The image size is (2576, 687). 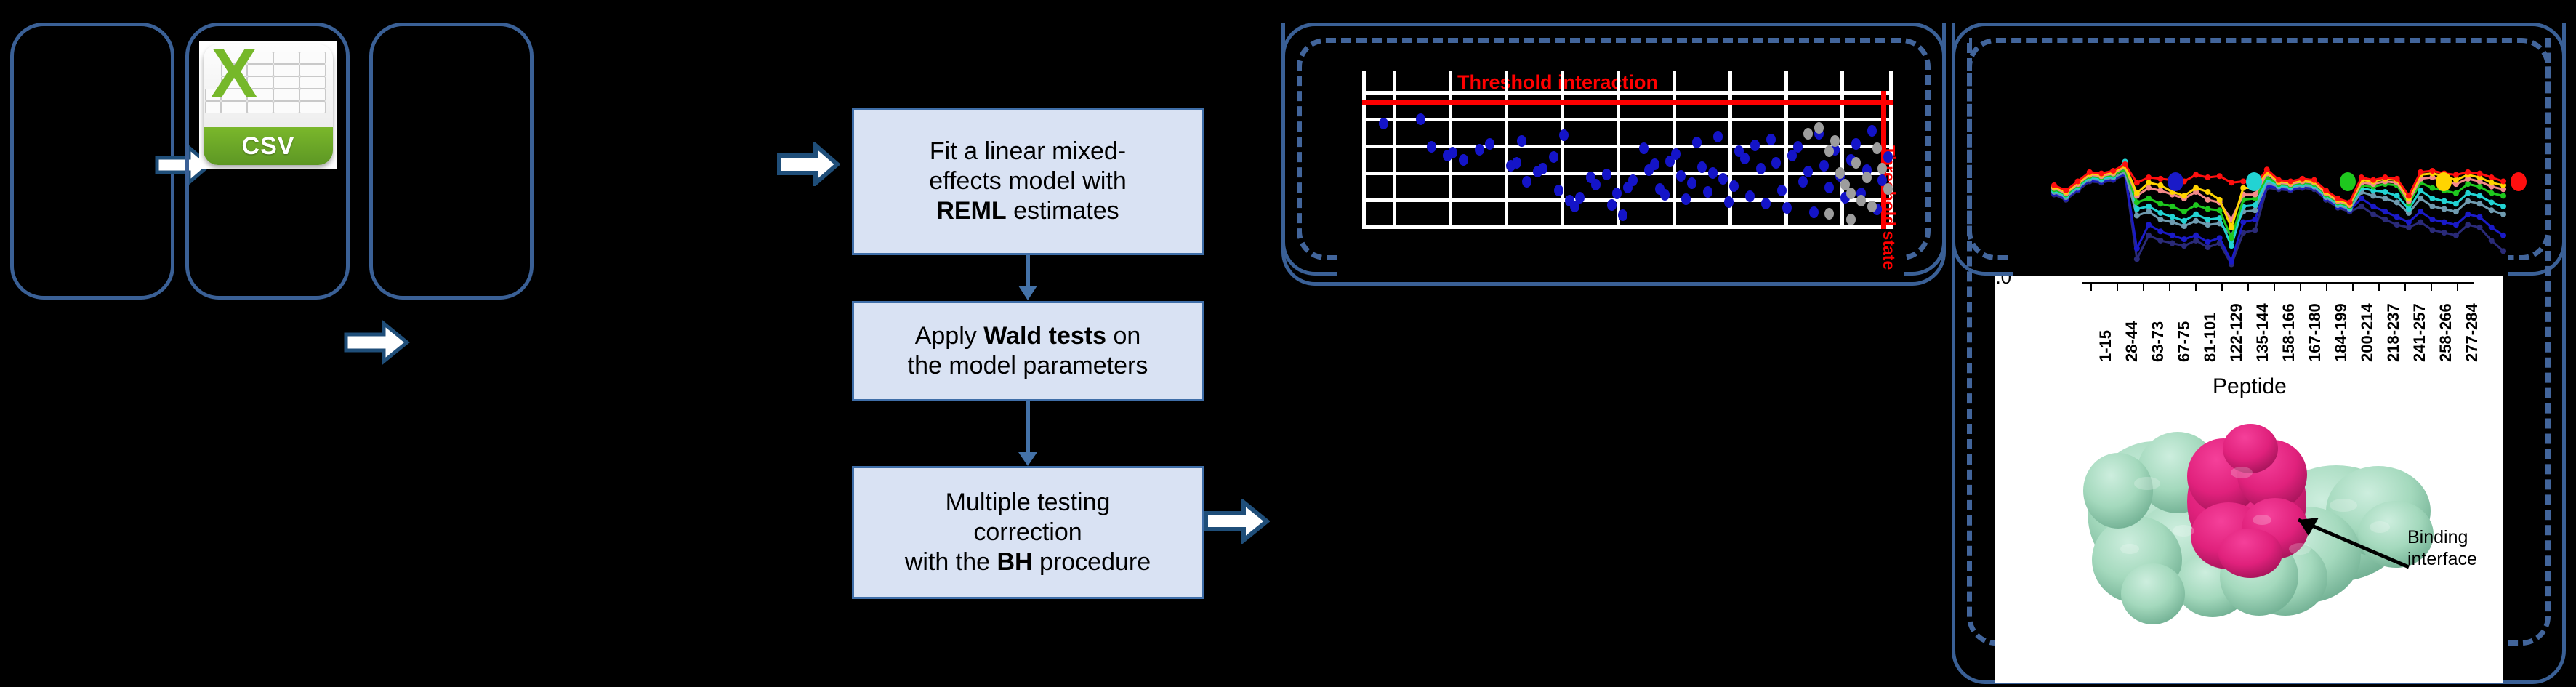 I want to click on statistics-panel, so click(x=451, y=161).